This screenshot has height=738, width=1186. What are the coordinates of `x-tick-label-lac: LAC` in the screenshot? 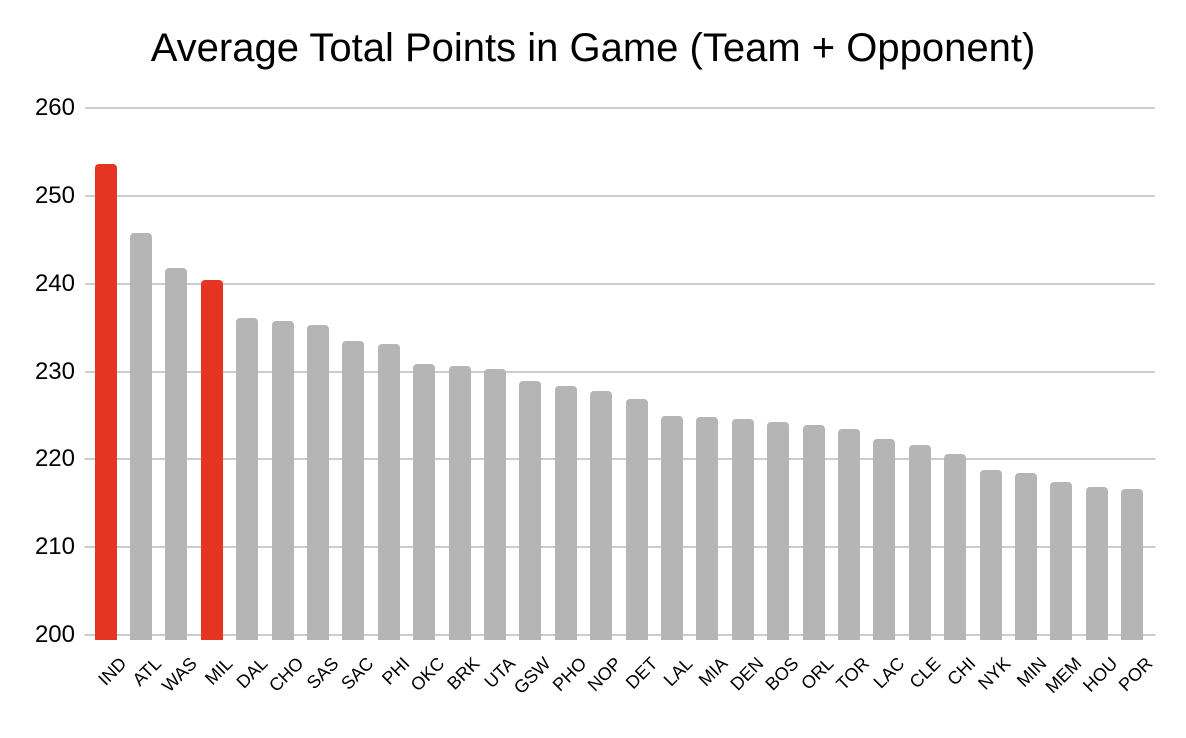 It's located at (889, 673).